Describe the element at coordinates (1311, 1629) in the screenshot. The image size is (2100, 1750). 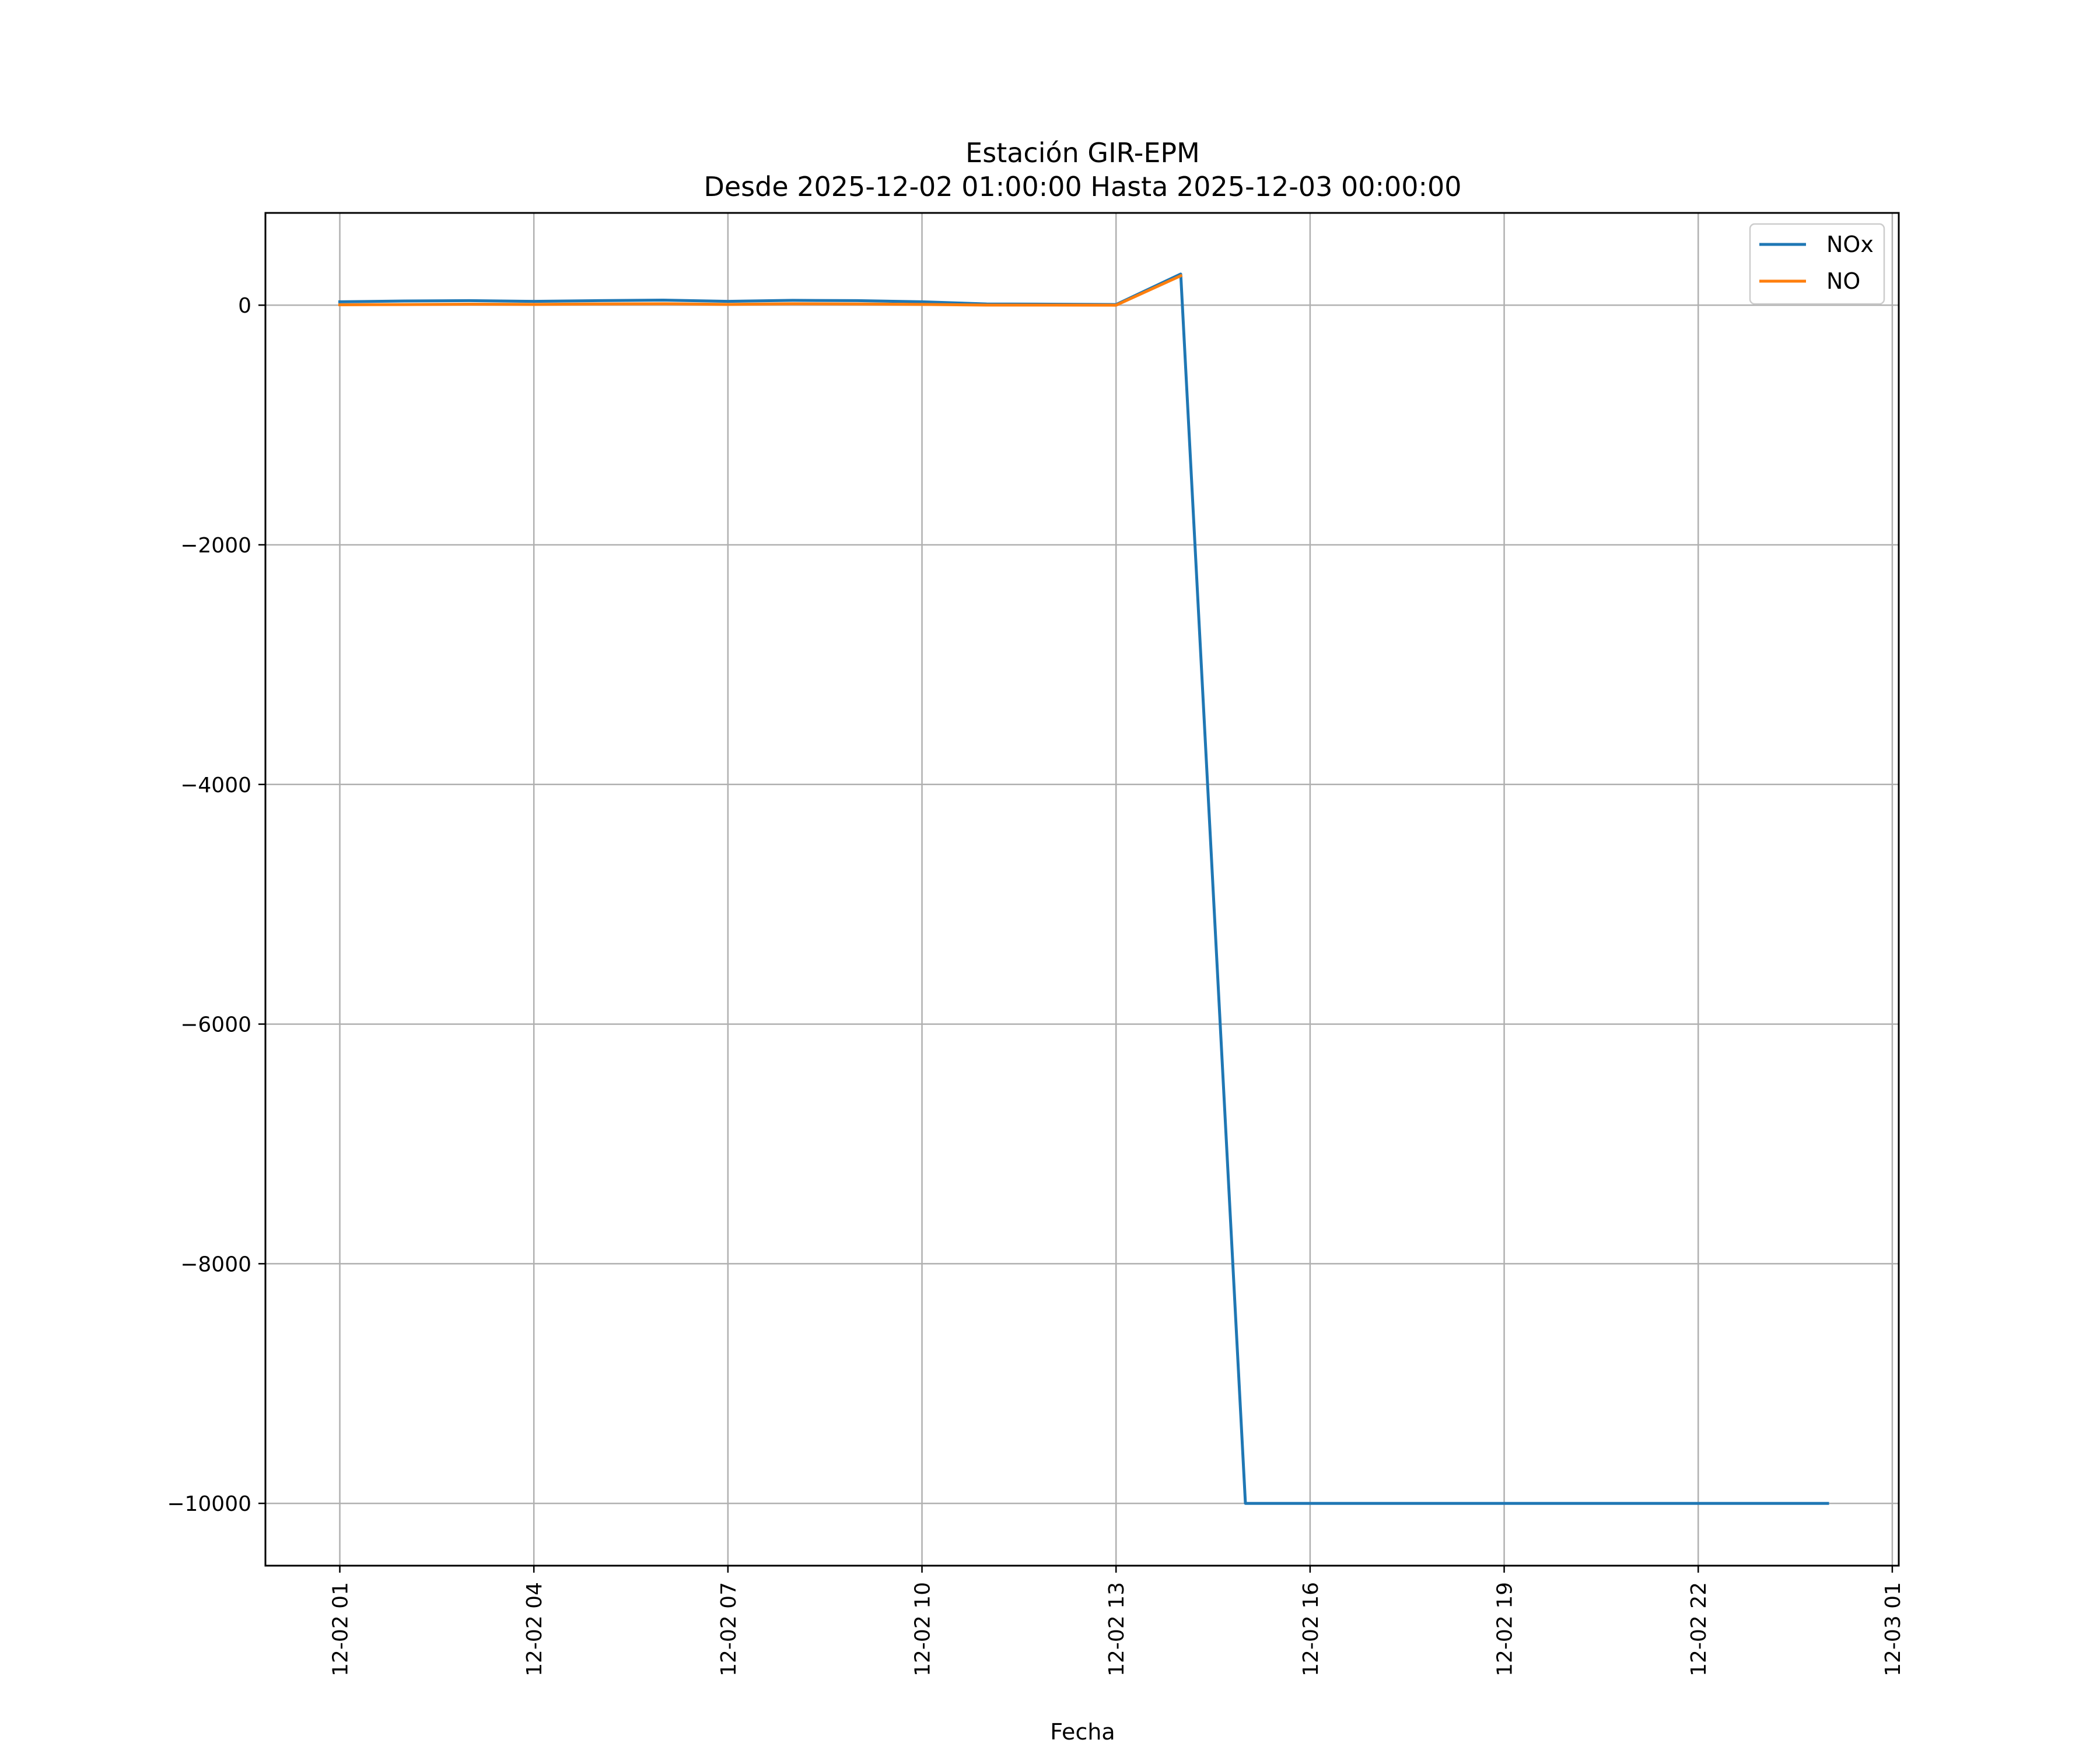
I see `x-tick-label: 12-02 16` at that location.